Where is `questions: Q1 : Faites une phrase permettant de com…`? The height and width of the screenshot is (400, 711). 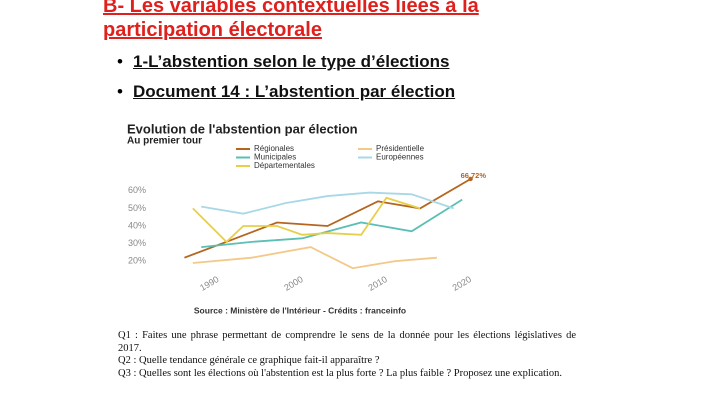
questions: Q1 : Faites une phrase permettant de com… is located at coordinates (347, 355).